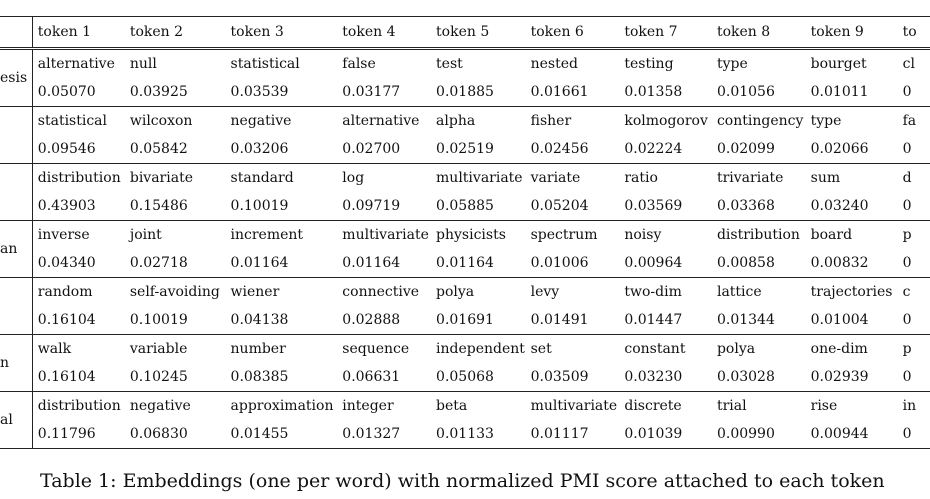  What do you see at coordinates (384, 320) in the screenshot?
I see `score-cell: 0.02888` at bounding box center [384, 320].